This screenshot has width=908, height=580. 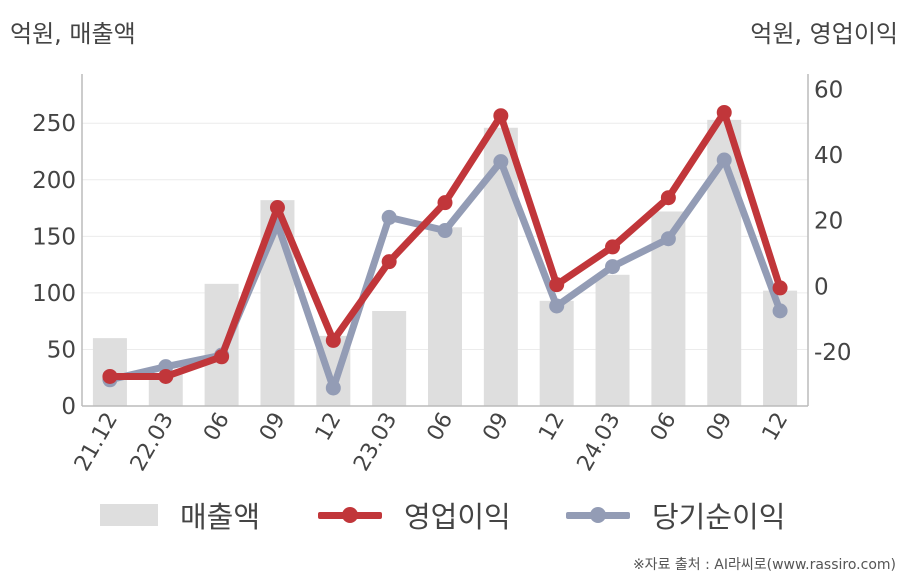 I want to click on x-tick-label: 21.12, so click(x=96, y=442).